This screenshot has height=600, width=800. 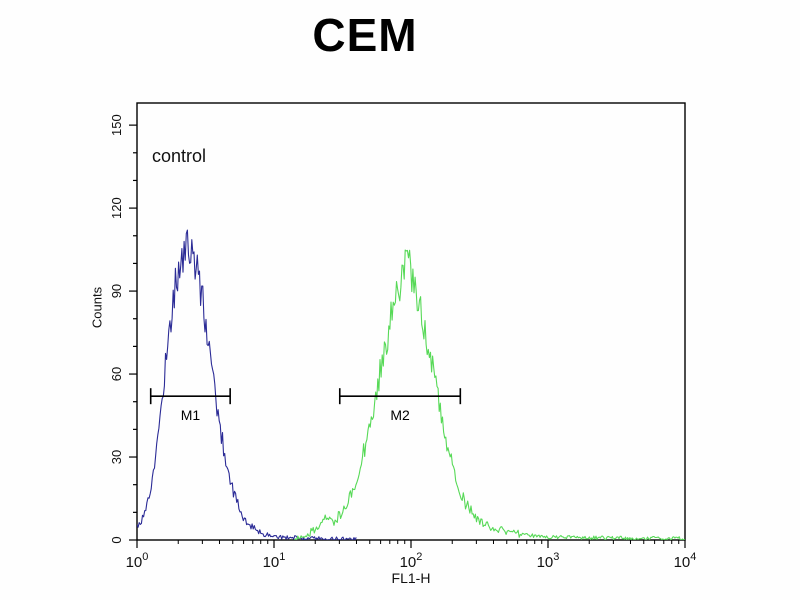 I want to click on x-tick-label: 10³, so click(x=548, y=561).